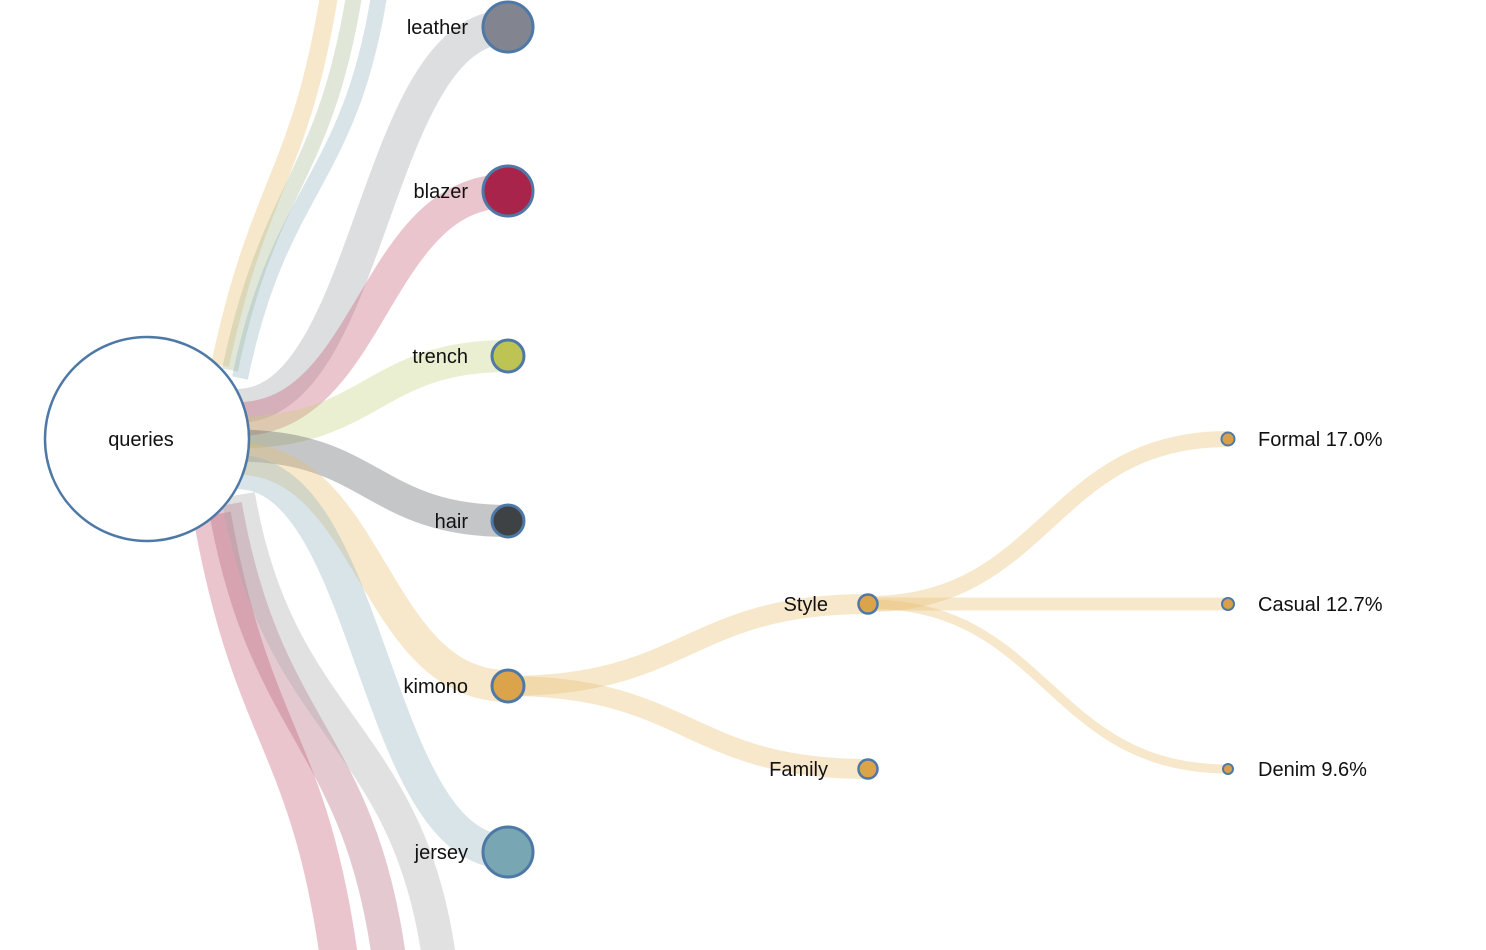 The height and width of the screenshot is (950, 1486). What do you see at coordinates (1320, 440) in the screenshot?
I see `label-formal: Formal 17.0%` at bounding box center [1320, 440].